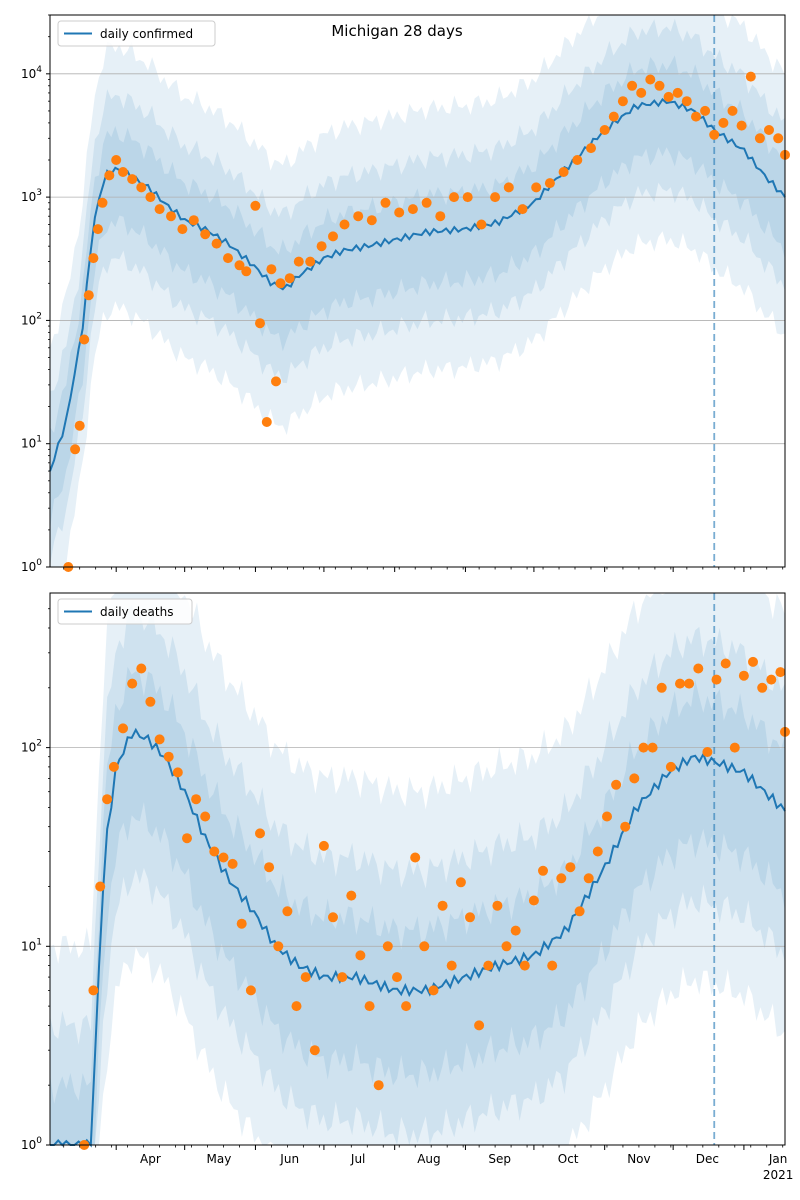  What do you see at coordinates (35, 294) in the screenshot?
I see `confirmed-y-axis: 10⁰ 10¹ 10² 10³ 10⁴` at bounding box center [35, 294].